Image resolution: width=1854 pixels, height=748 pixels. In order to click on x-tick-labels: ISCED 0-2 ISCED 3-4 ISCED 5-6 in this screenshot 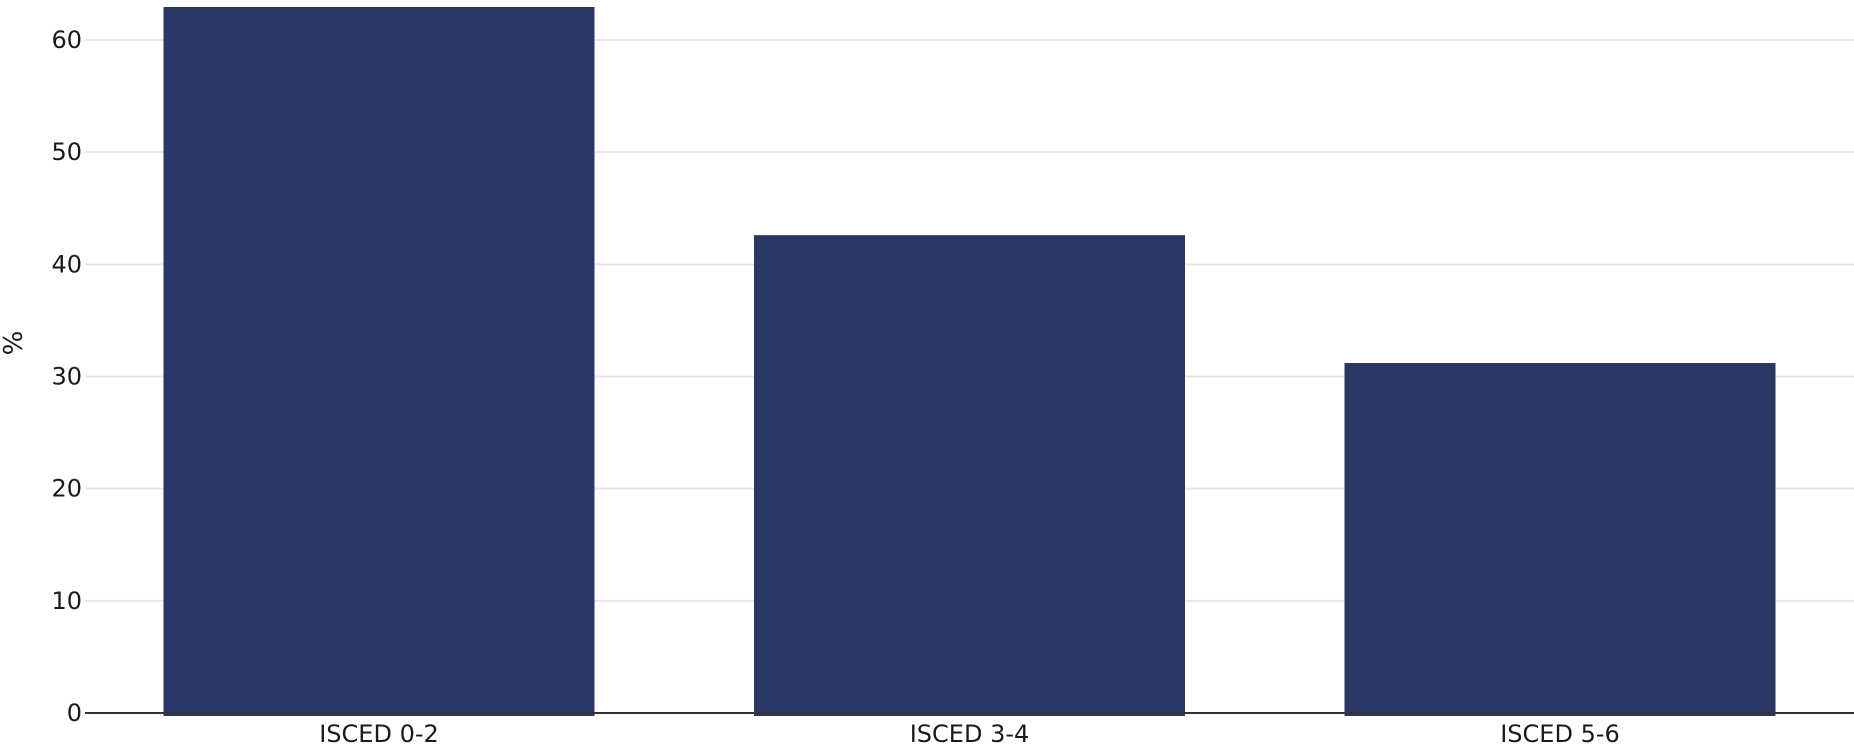, I will do `click(969, 734)`.